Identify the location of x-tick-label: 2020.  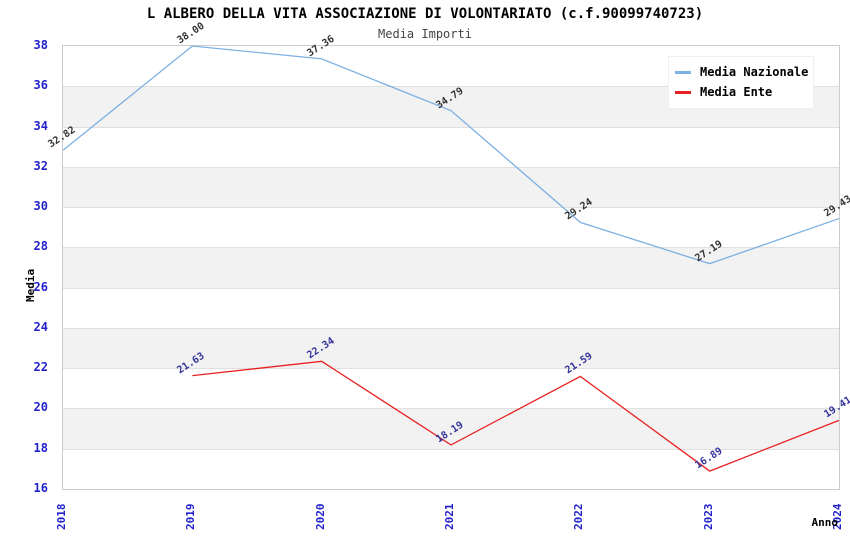
(320, 517).